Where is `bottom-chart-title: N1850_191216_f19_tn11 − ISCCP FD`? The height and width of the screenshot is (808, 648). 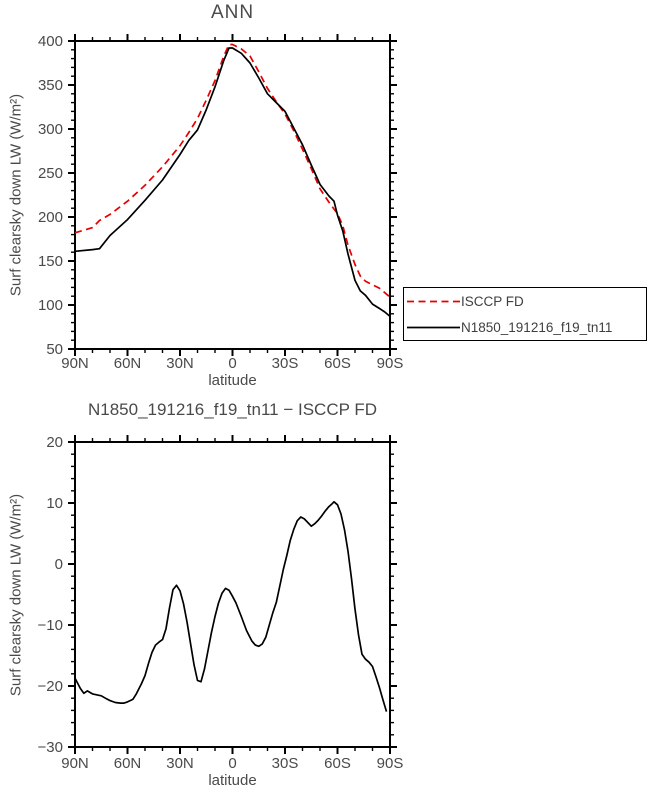
bottom-chart-title: N1850_191216_f19_tn11 − ISCCP FD is located at coordinates (232, 409).